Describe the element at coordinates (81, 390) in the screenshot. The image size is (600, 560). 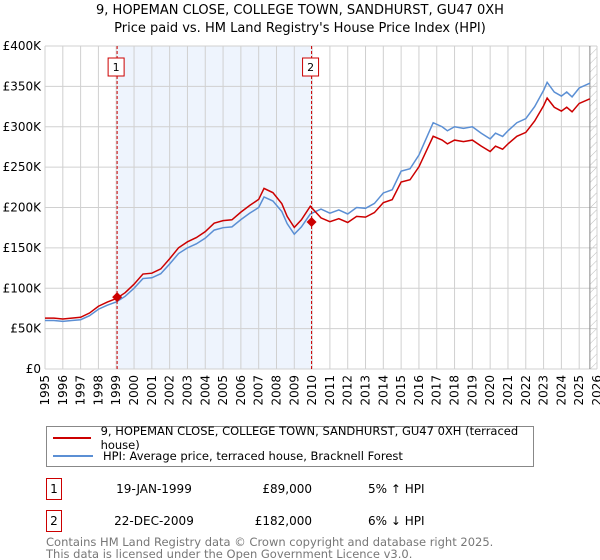
I see `x-tick-label: 1997` at that location.